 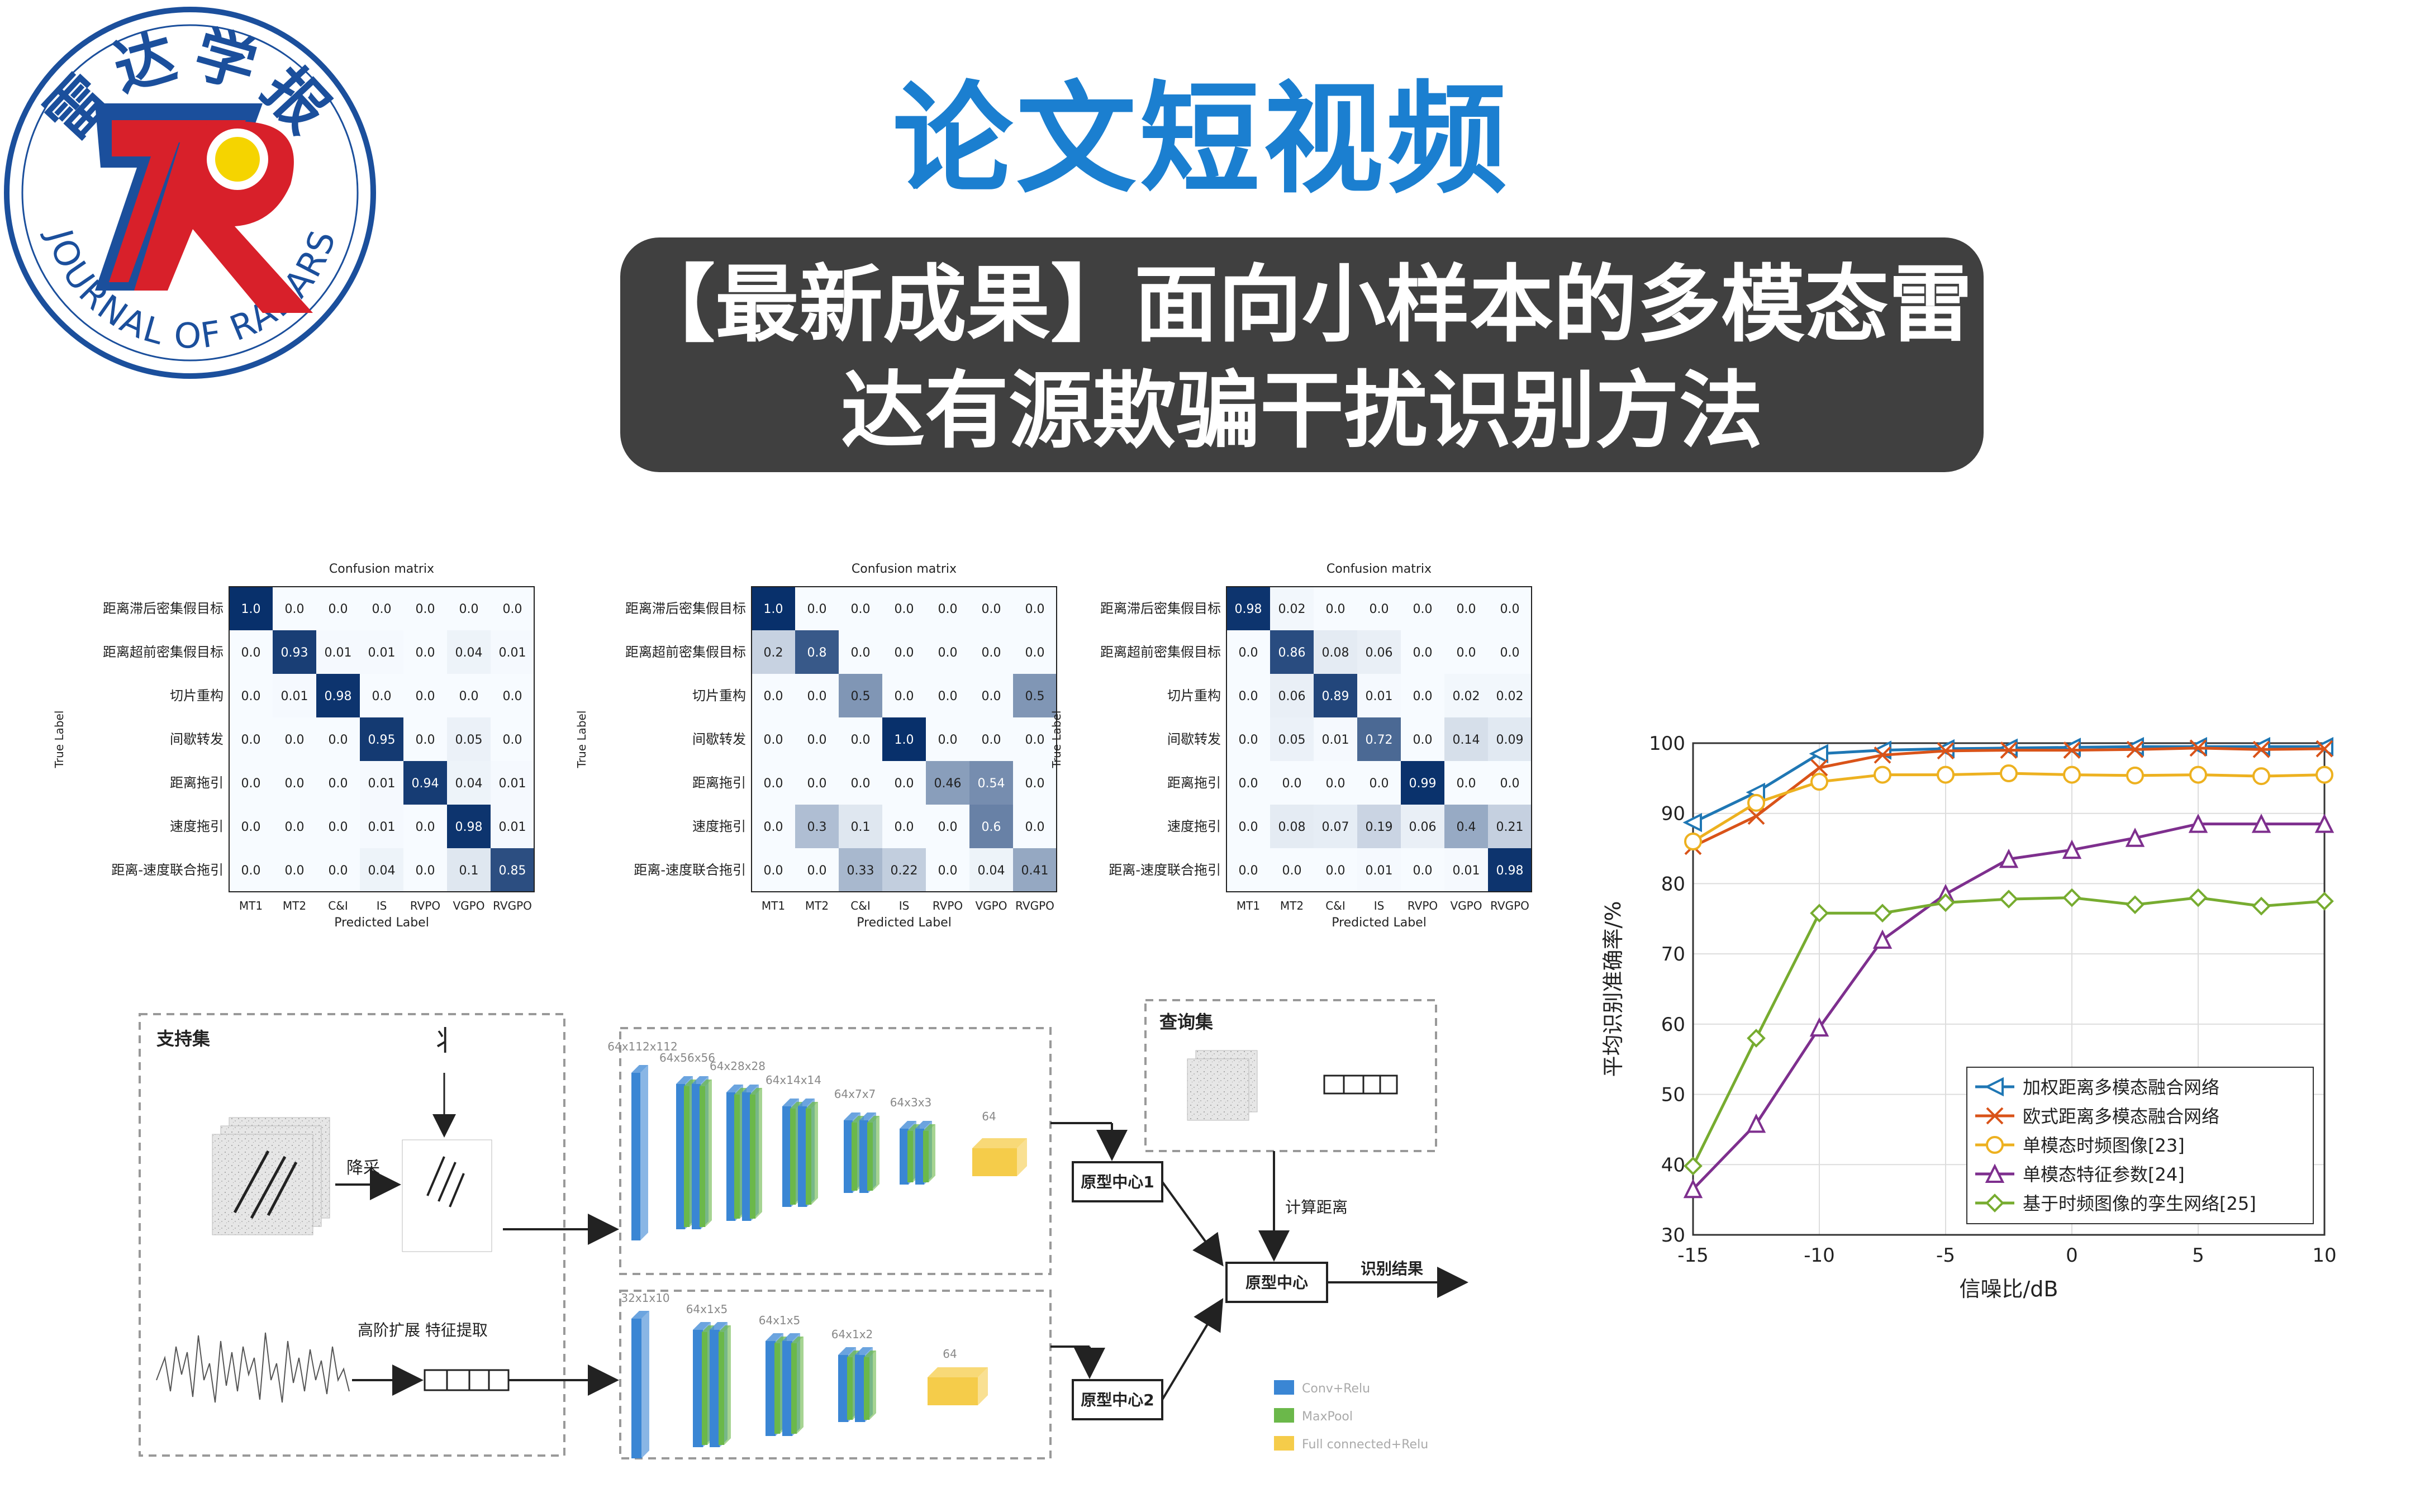 I want to click on y-tick-label: 70, so click(x=1673, y=954).